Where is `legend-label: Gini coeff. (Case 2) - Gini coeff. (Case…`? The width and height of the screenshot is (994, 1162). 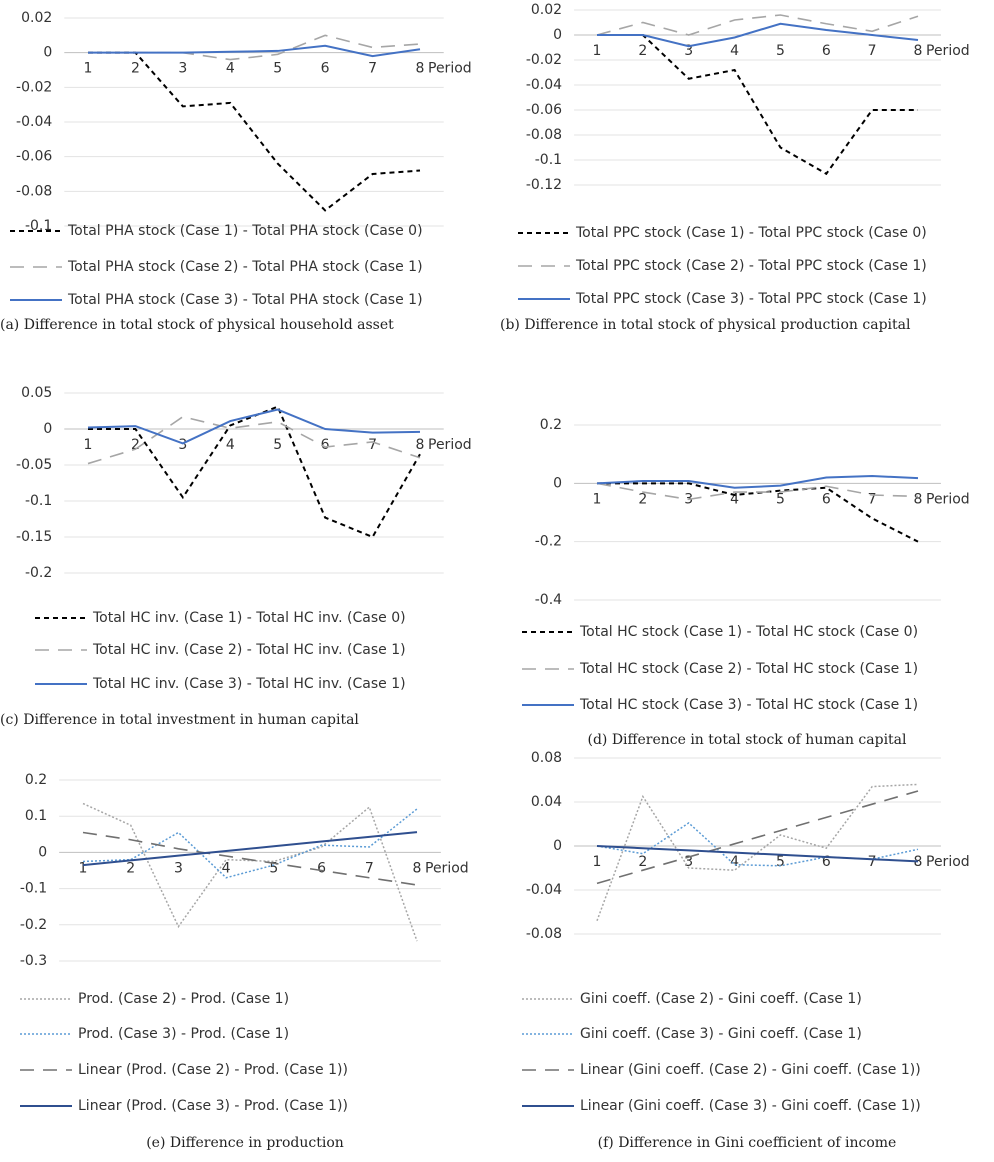
legend-label: Gini coeff. (Case 2) - Gini coeff. (Case… is located at coordinates (721, 999).